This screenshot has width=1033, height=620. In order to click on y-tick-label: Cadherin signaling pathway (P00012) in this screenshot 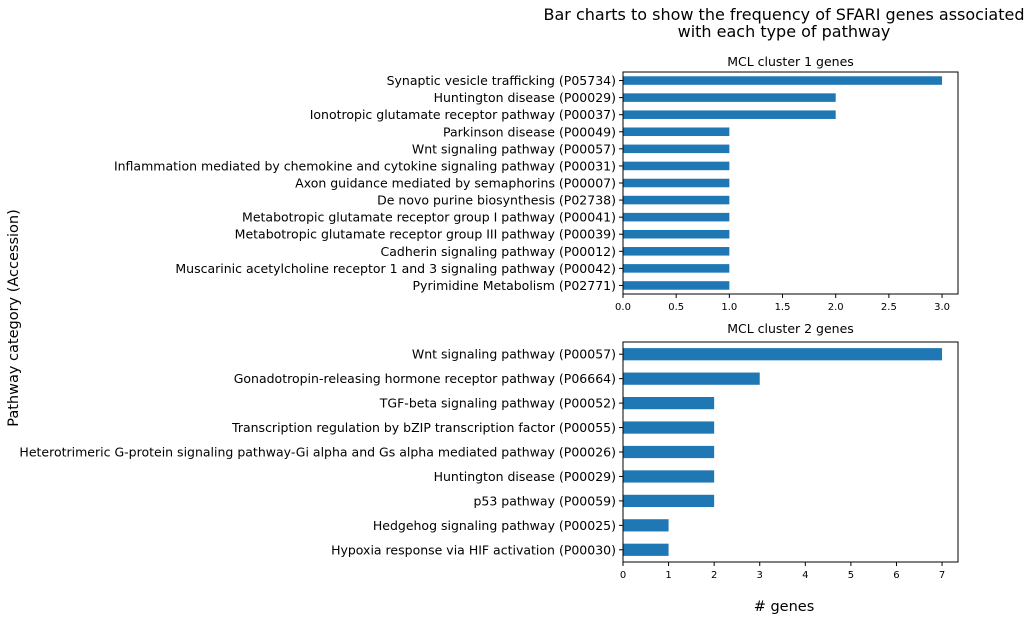, I will do `click(498, 251)`.